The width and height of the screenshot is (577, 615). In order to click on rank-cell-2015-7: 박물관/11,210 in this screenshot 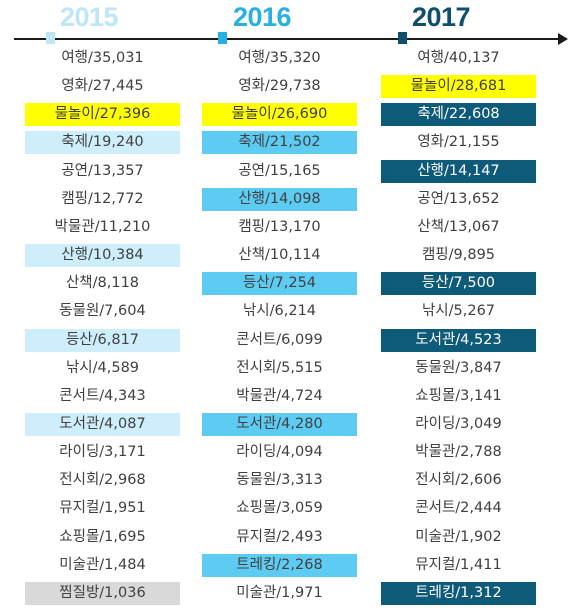, I will do `click(102, 226)`.